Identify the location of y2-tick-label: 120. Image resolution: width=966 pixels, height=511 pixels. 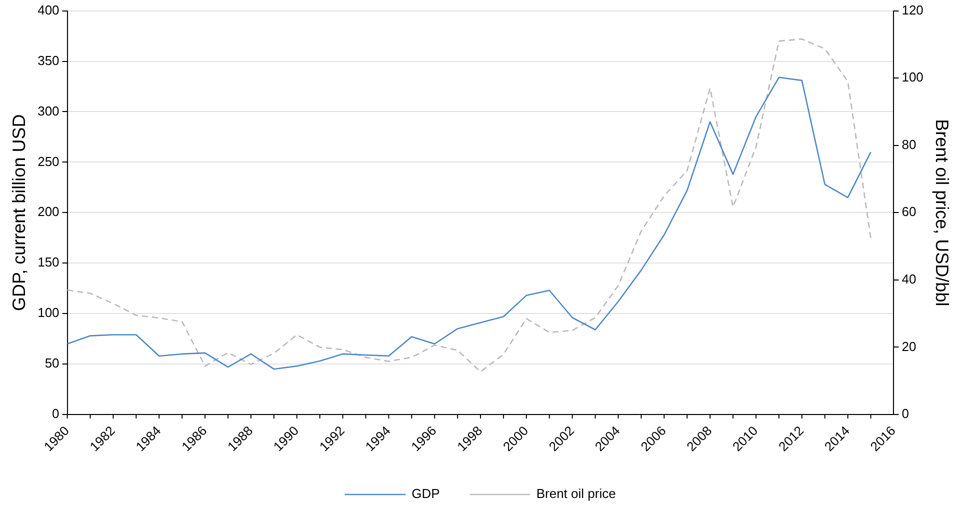
(913, 10).